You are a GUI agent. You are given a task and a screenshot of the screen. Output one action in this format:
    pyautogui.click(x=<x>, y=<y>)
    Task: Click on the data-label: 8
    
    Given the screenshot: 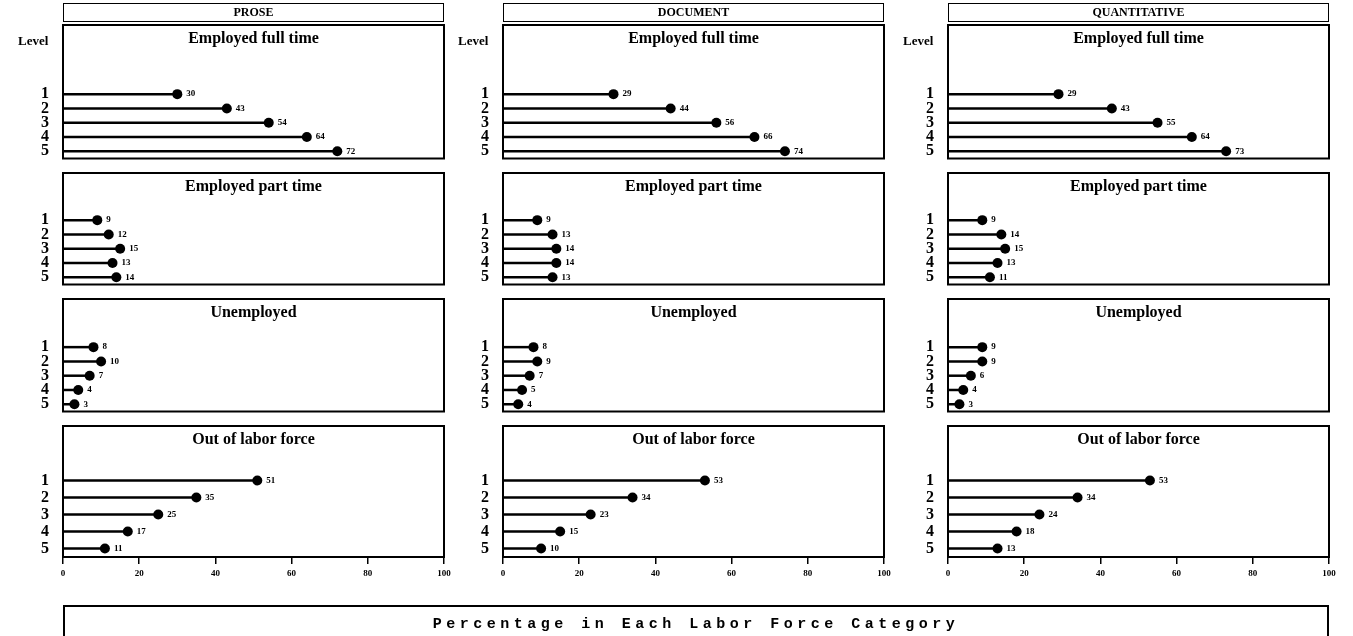 What is the action you would take?
    pyautogui.click(x=545, y=346)
    